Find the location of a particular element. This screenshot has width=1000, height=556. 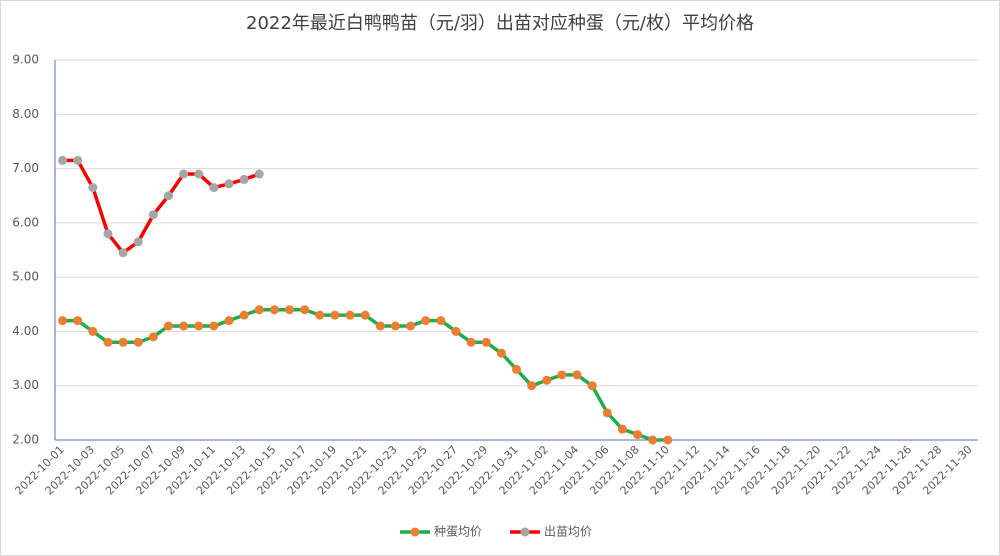

legend-label: 种蛋均价 is located at coordinates (458, 532).